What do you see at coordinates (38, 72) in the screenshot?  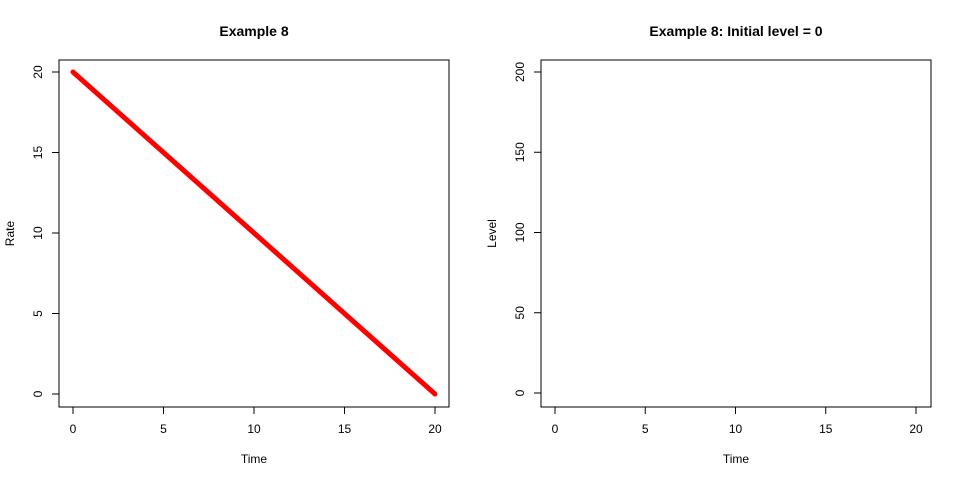 I see `y-tick-label: 20` at bounding box center [38, 72].